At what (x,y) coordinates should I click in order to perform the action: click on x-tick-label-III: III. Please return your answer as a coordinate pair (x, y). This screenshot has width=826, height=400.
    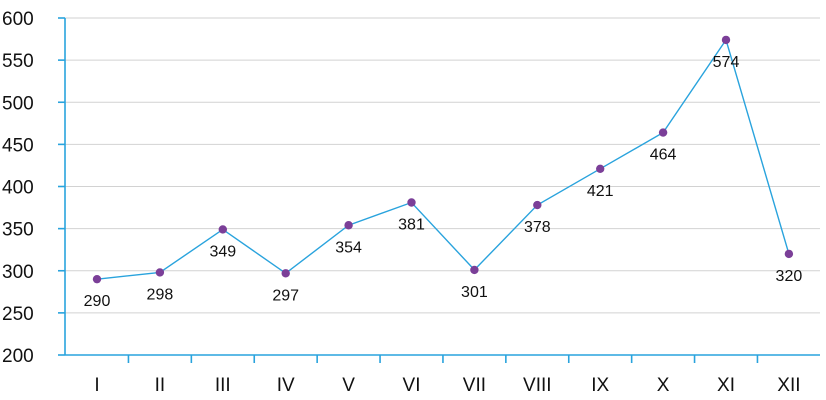
    Looking at the image, I should click on (223, 385).